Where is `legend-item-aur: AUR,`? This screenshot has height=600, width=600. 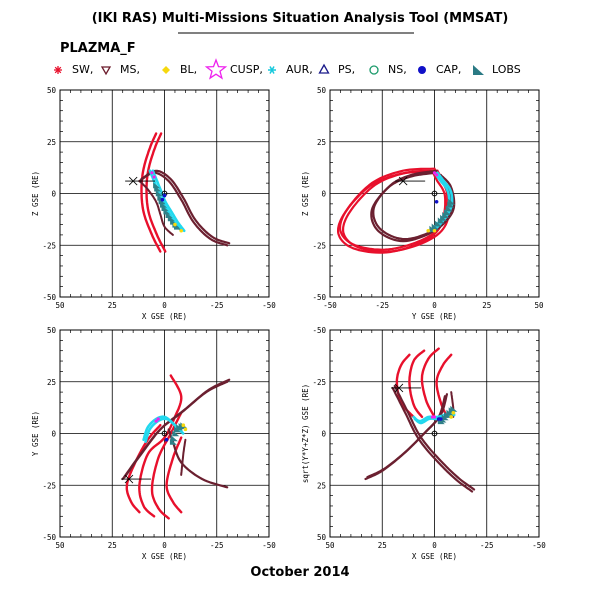 legend-item-aur: AUR, is located at coordinates (290, 69).